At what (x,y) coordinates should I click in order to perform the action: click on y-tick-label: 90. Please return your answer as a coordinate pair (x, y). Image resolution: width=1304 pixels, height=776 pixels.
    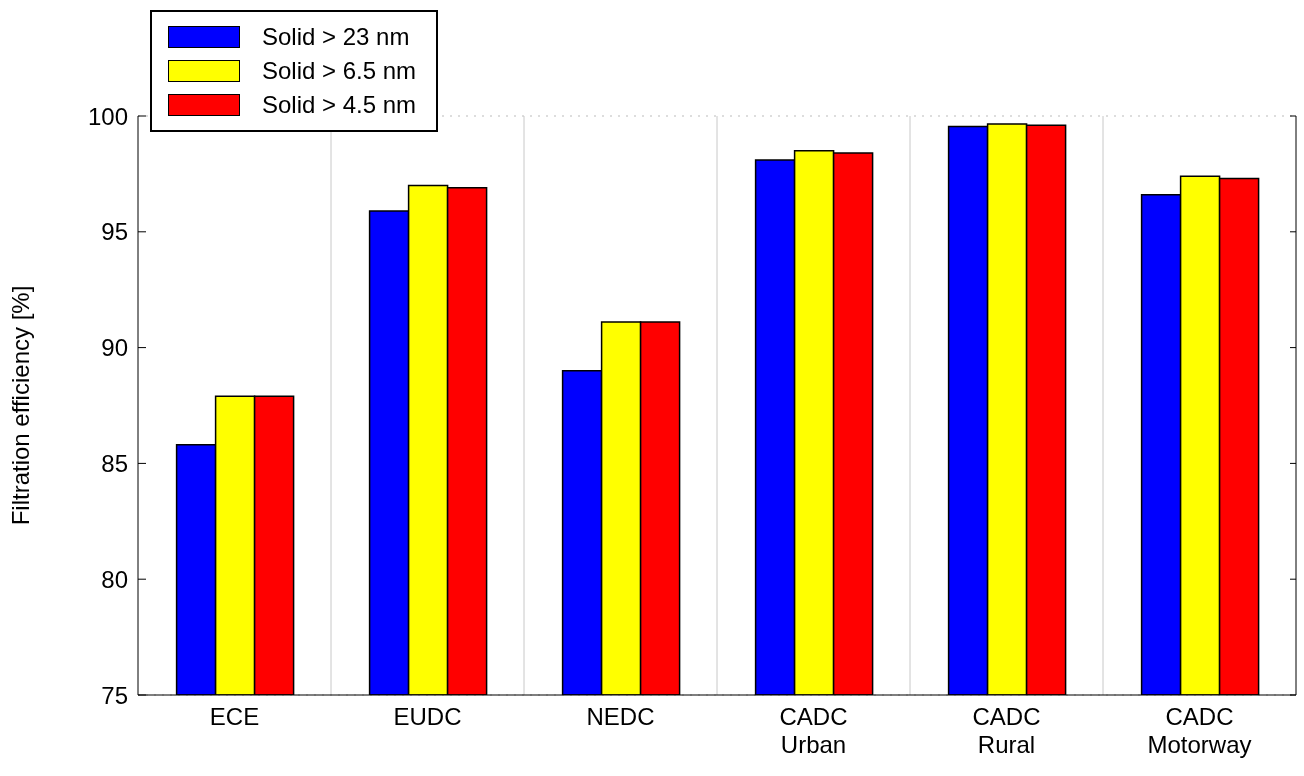
    Looking at the image, I should click on (114, 348).